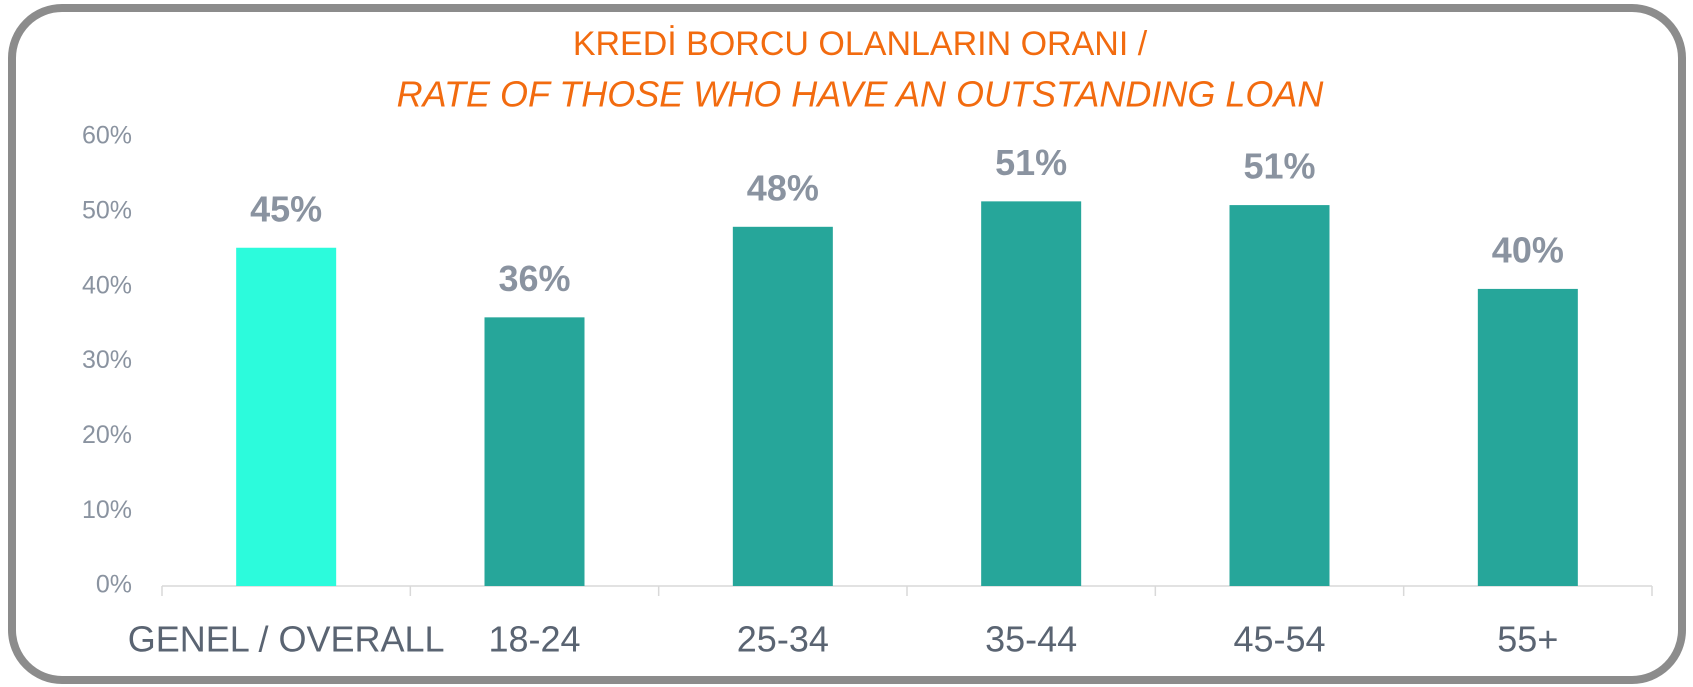 This screenshot has width=1693, height=687. Describe the element at coordinates (860, 44) in the screenshot. I see `chart-title: KREDİ BORCU OLANLARIN ORANI /` at that location.